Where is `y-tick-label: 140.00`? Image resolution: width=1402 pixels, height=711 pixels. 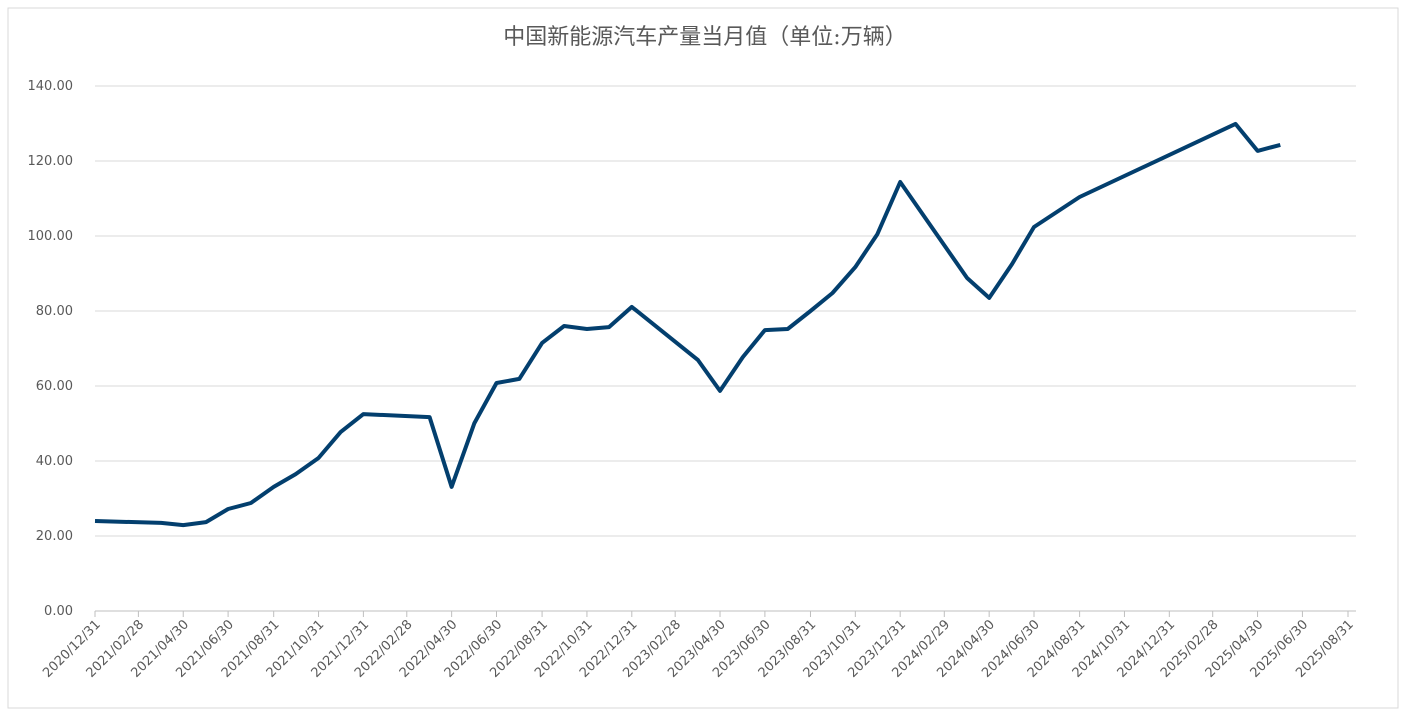
y-tick-label: 140.00 is located at coordinates (51, 86).